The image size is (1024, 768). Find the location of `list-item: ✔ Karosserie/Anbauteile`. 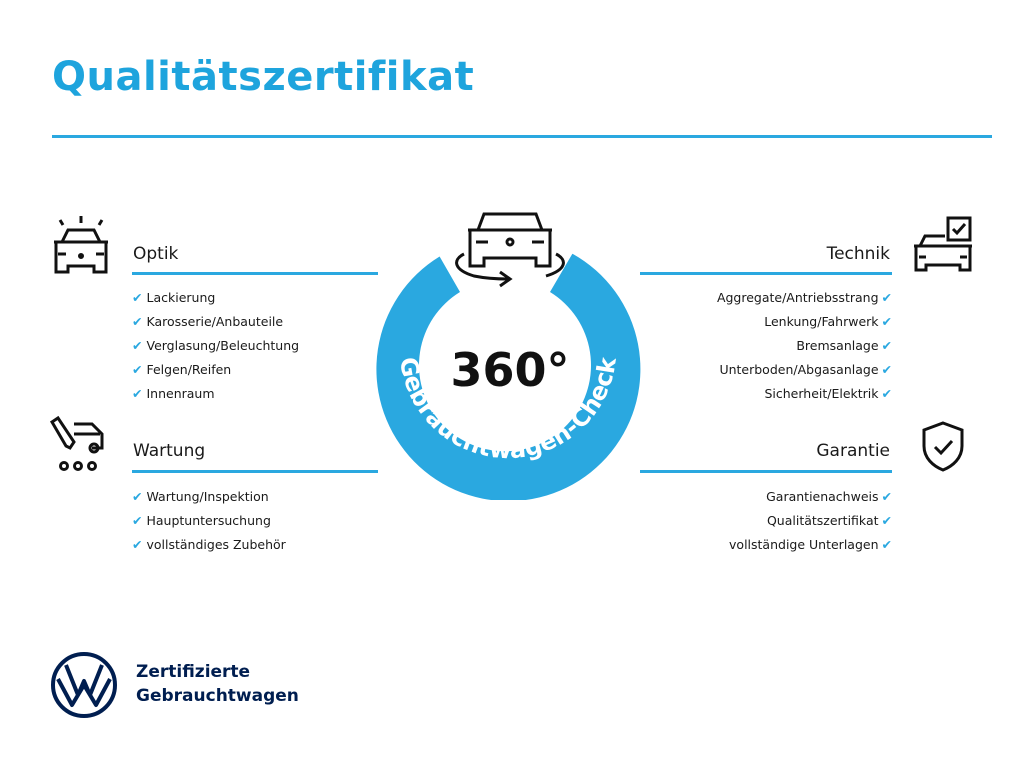

list-item: ✔ Karosserie/Anbauteile is located at coordinates (208, 321).